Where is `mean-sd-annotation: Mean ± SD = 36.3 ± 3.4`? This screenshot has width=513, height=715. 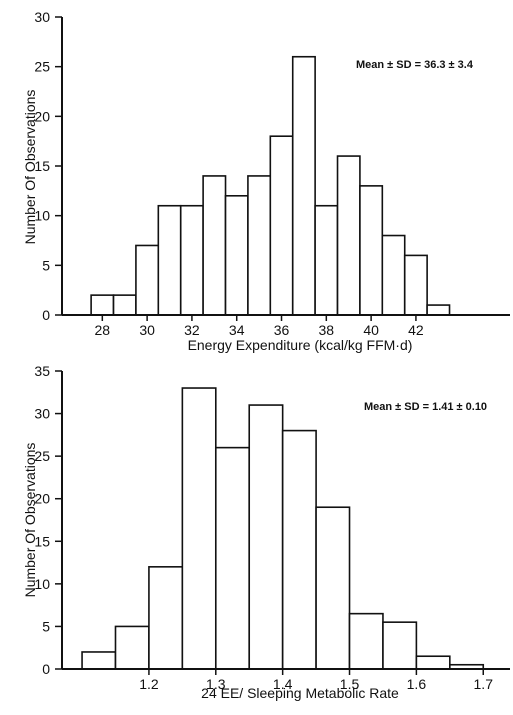 mean-sd-annotation: Mean ± SD = 36.3 ± 3.4 is located at coordinates (415, 65).